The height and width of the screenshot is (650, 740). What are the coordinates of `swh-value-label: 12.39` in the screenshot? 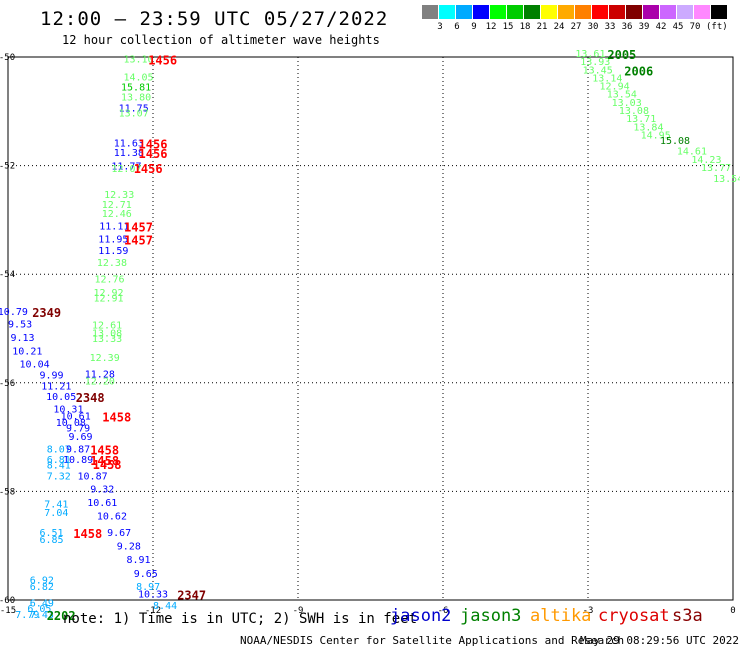 It's located at (105, 358).